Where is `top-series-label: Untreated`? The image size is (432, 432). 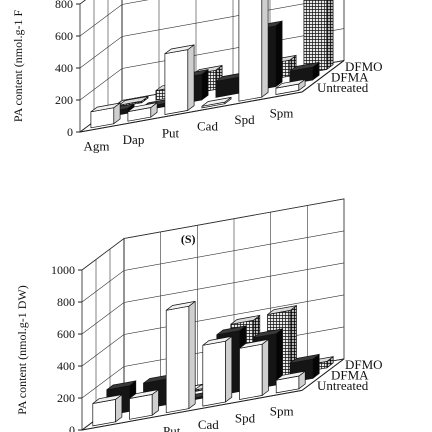
top-series-label: Untreated is located at coordinates (343, 87).